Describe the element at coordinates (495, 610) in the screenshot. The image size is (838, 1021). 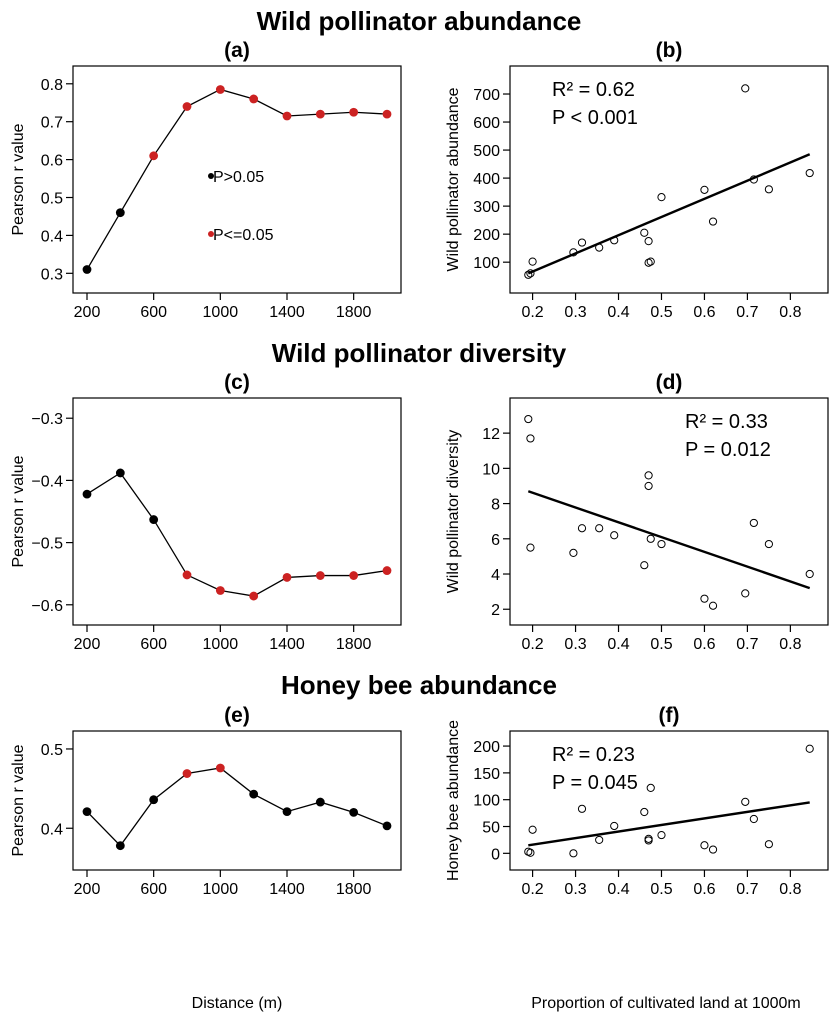
I see `y-tick-label: 2` at that location.